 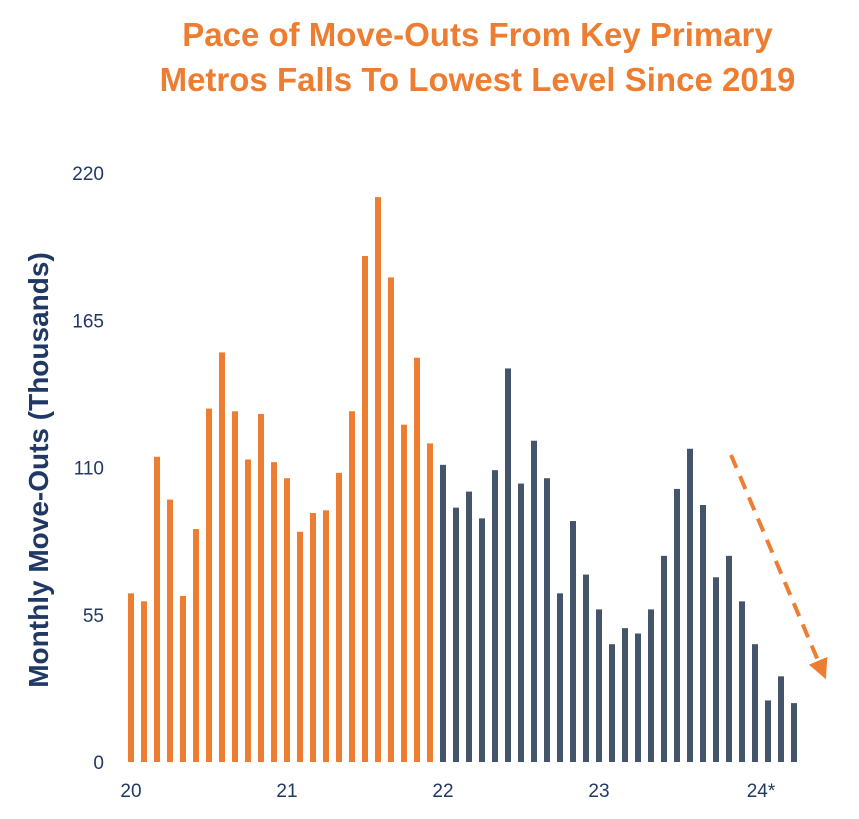 I want to click on y-axis-ticks: 0 55 110 165 220, so click(x=88, y=469).